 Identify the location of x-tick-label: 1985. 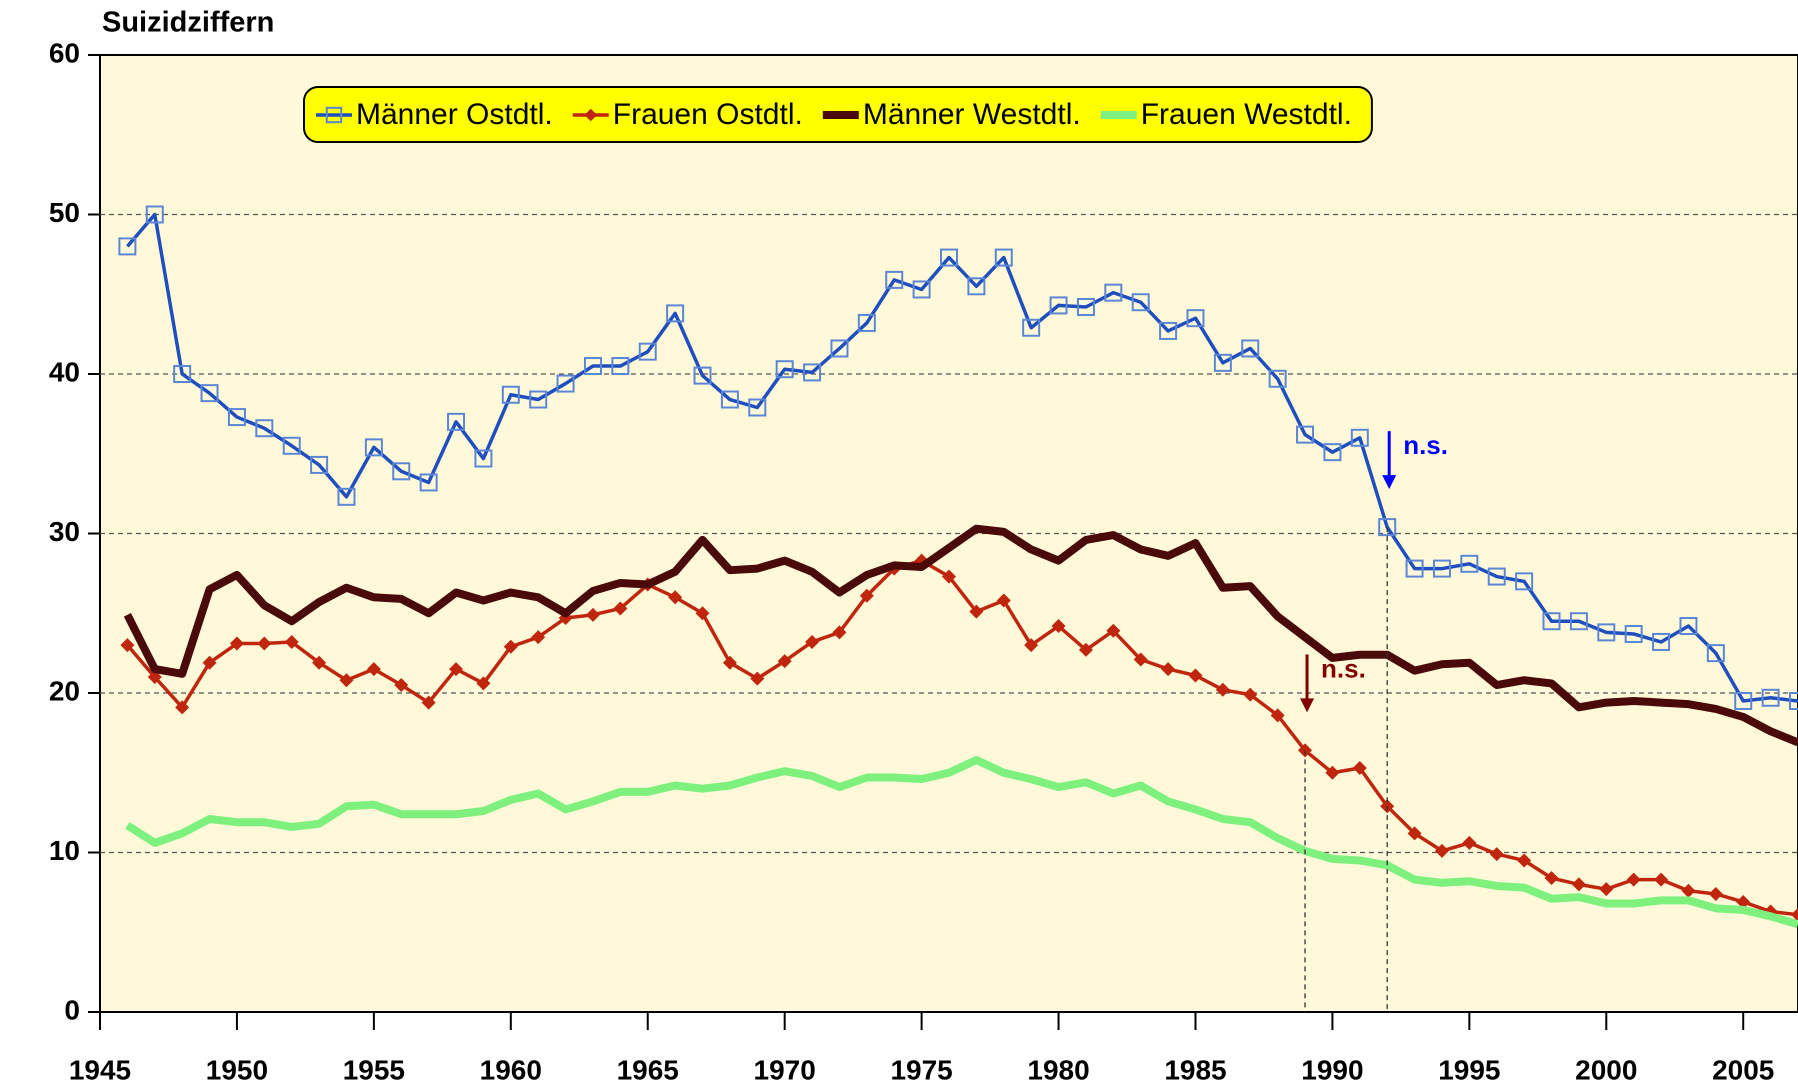
(1195, 1069).